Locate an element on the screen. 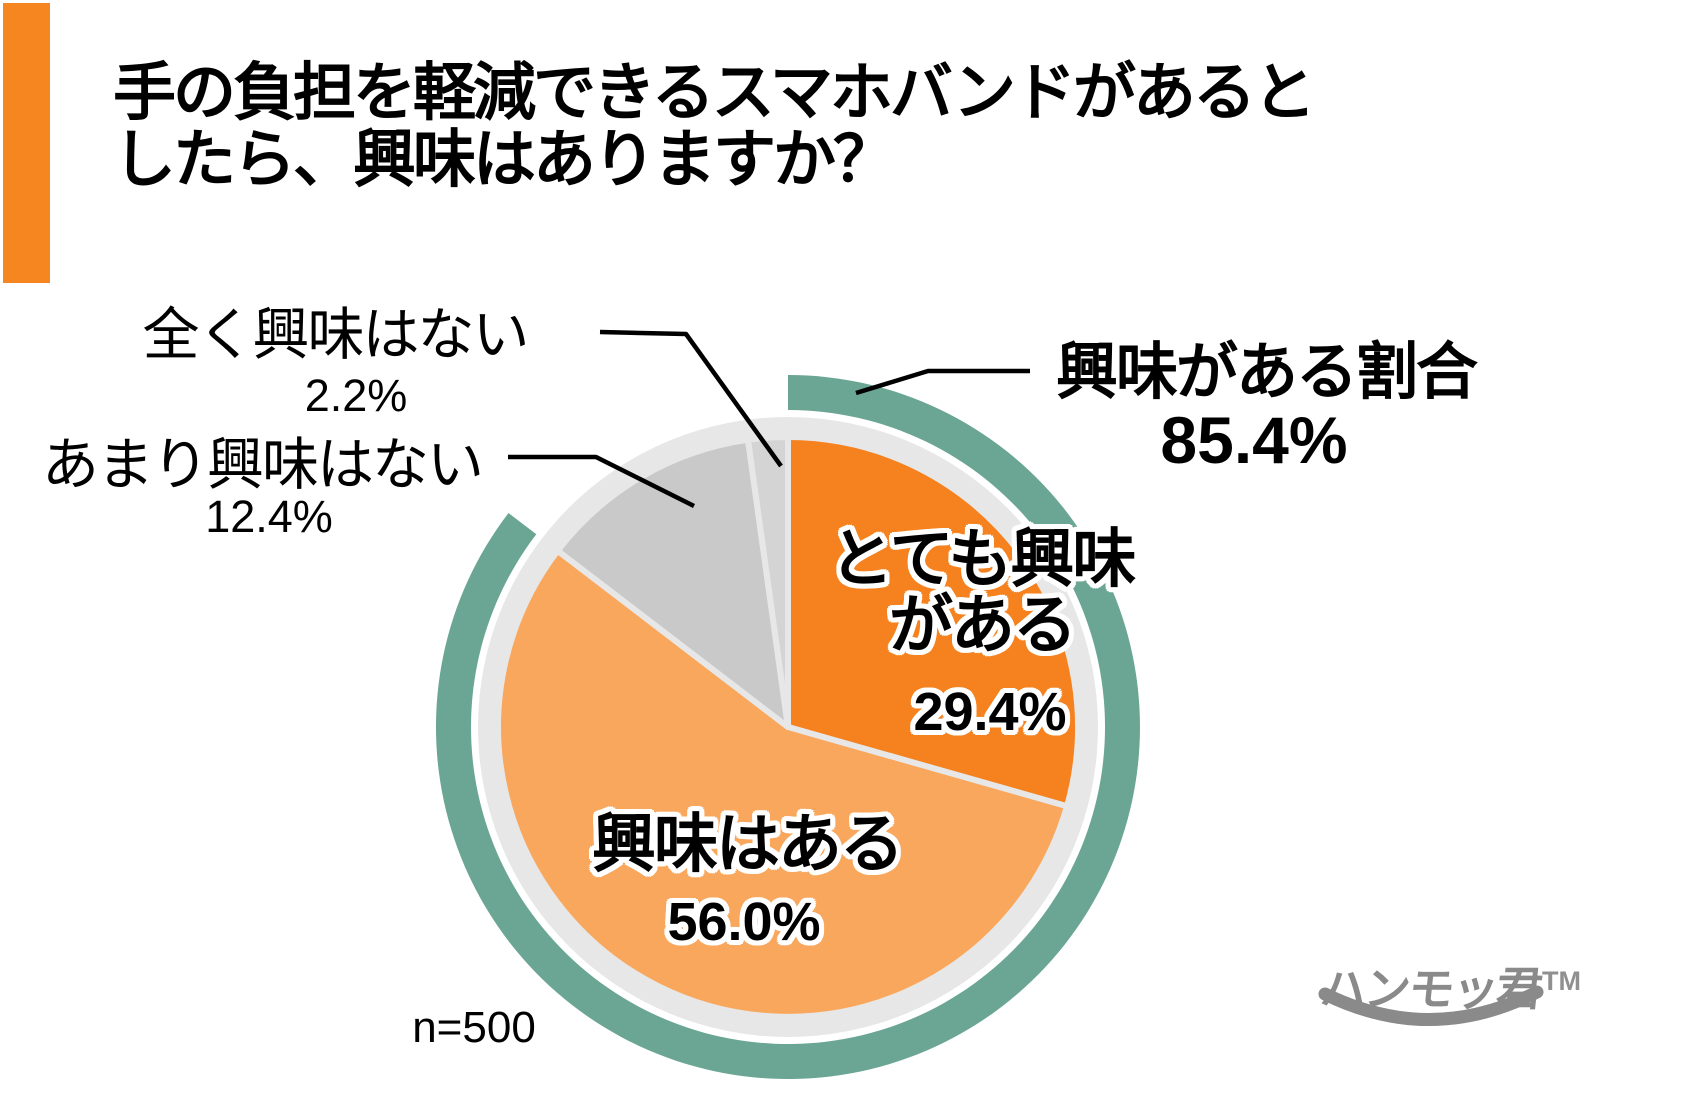  leader-line-not-at-all is located at coordinates (691, 398).